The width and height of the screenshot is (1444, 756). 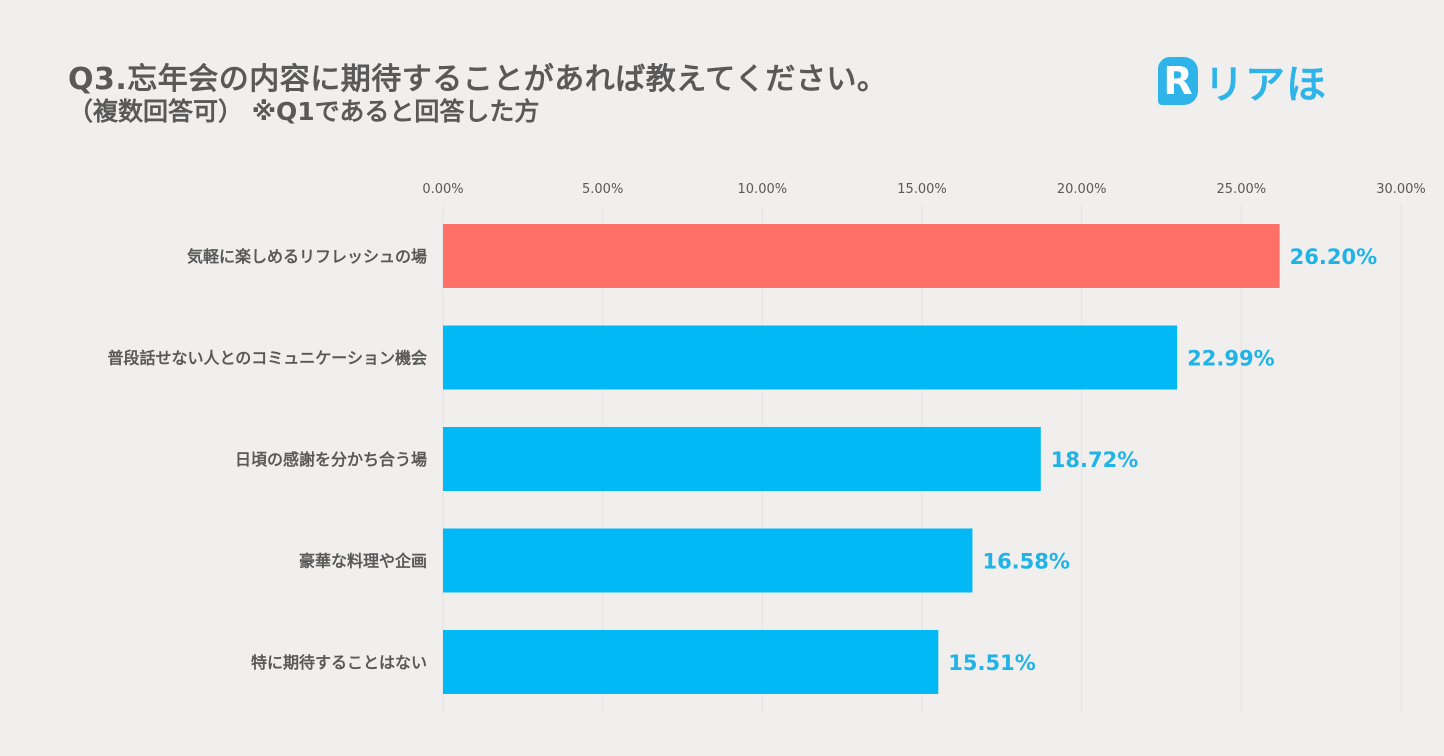 What do you see at coordinates (991, 663) in the screenshot?
I see `data-label: 15.51%` at bounding box center [991, 663].